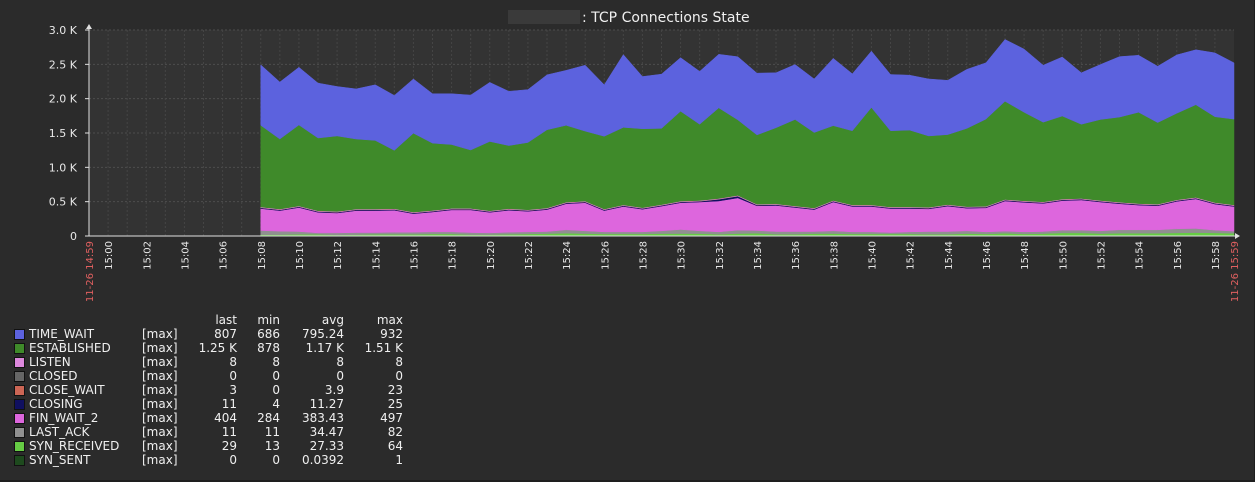  I want to click on x-tick-label: 15:48, so click(1025, 255).